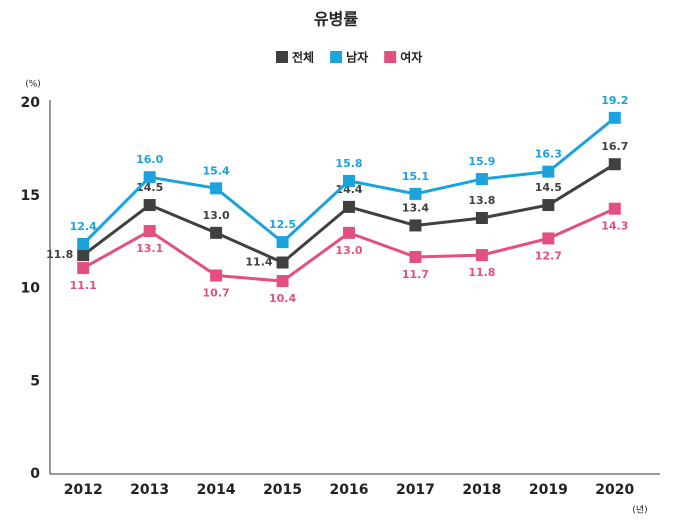  Describe the element at coordinates (548, 154) in the screenshot. I see `value-label: 16.3` at that location.